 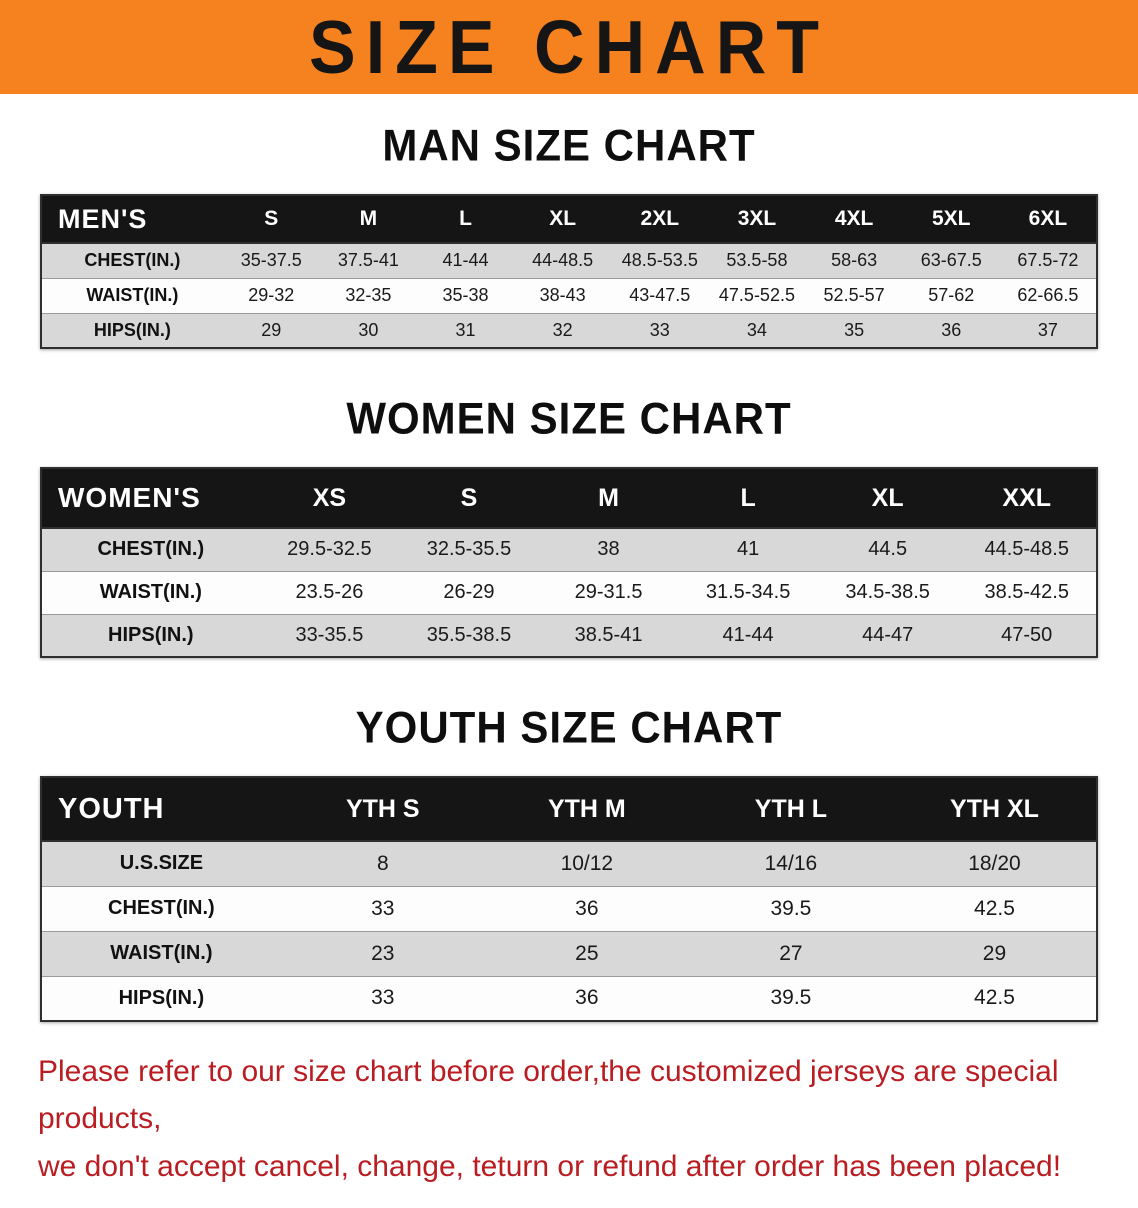 What do you see at coordinates (748, 549) in the screenshot?
I see `value-cell: 41` at bounding box center [748, 549].